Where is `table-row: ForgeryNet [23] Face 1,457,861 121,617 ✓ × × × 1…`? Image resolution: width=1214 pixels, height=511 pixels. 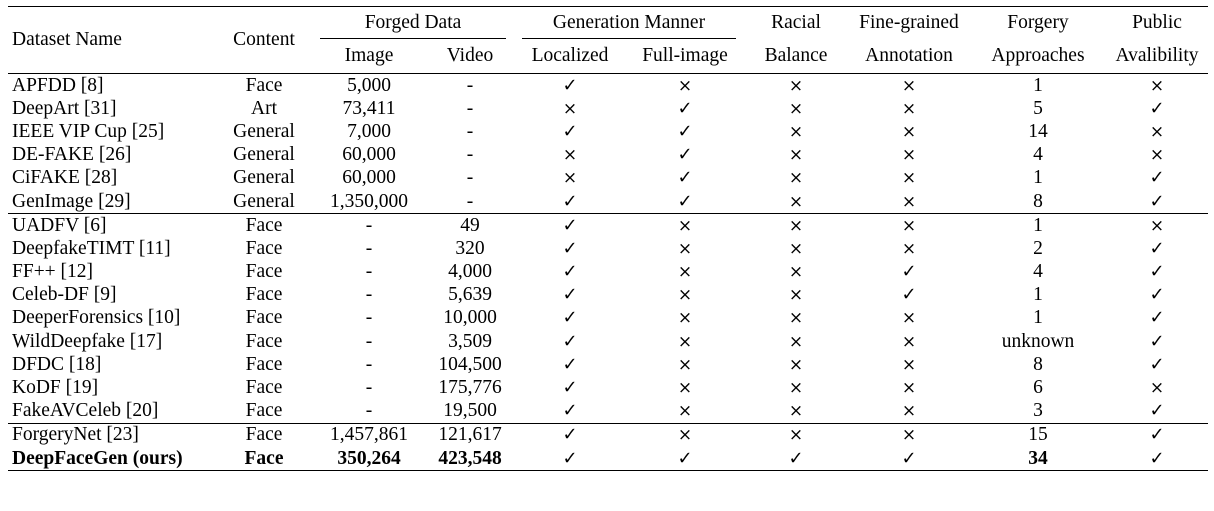
table-row: ForgeryNet [23] Face 1,457,861 121,617 ✓ × × × 1… is located at coordinates (608, 434).